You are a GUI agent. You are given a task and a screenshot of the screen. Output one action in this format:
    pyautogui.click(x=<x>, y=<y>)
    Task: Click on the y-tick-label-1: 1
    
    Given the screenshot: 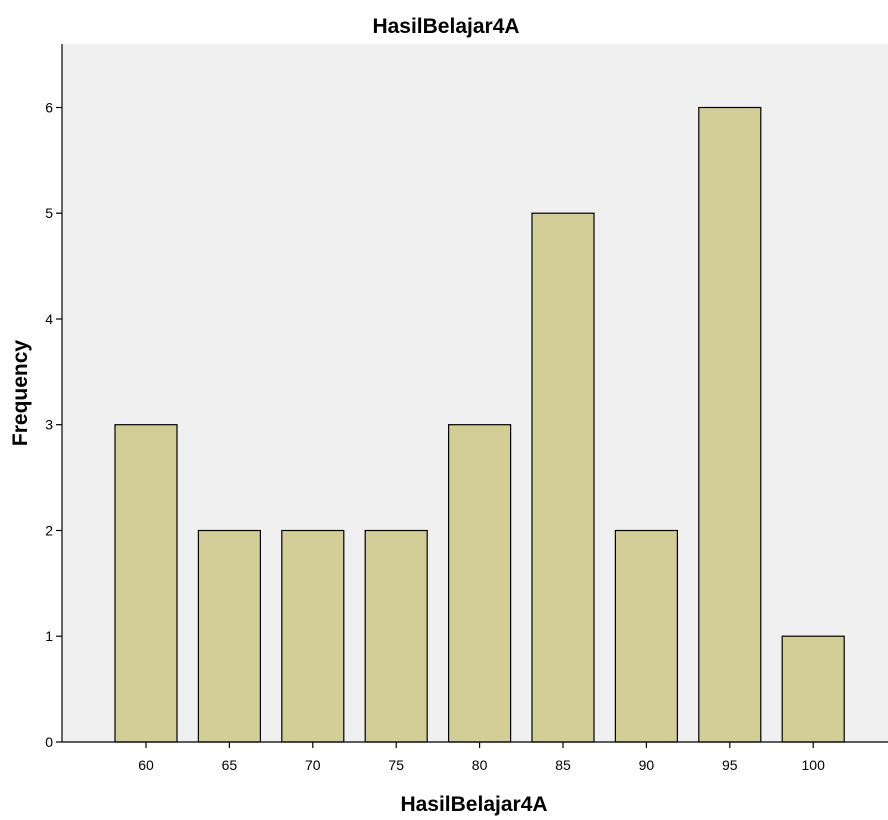 What is the action you would take?
    pyautogui.click(x=49, y=636)
    